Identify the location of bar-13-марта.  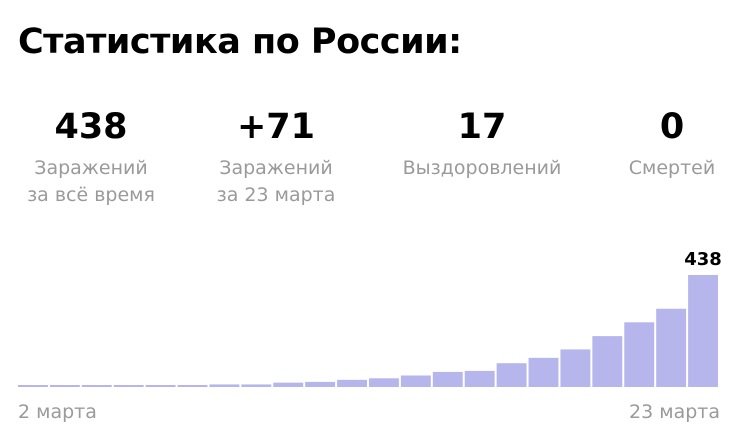
(384, 382).